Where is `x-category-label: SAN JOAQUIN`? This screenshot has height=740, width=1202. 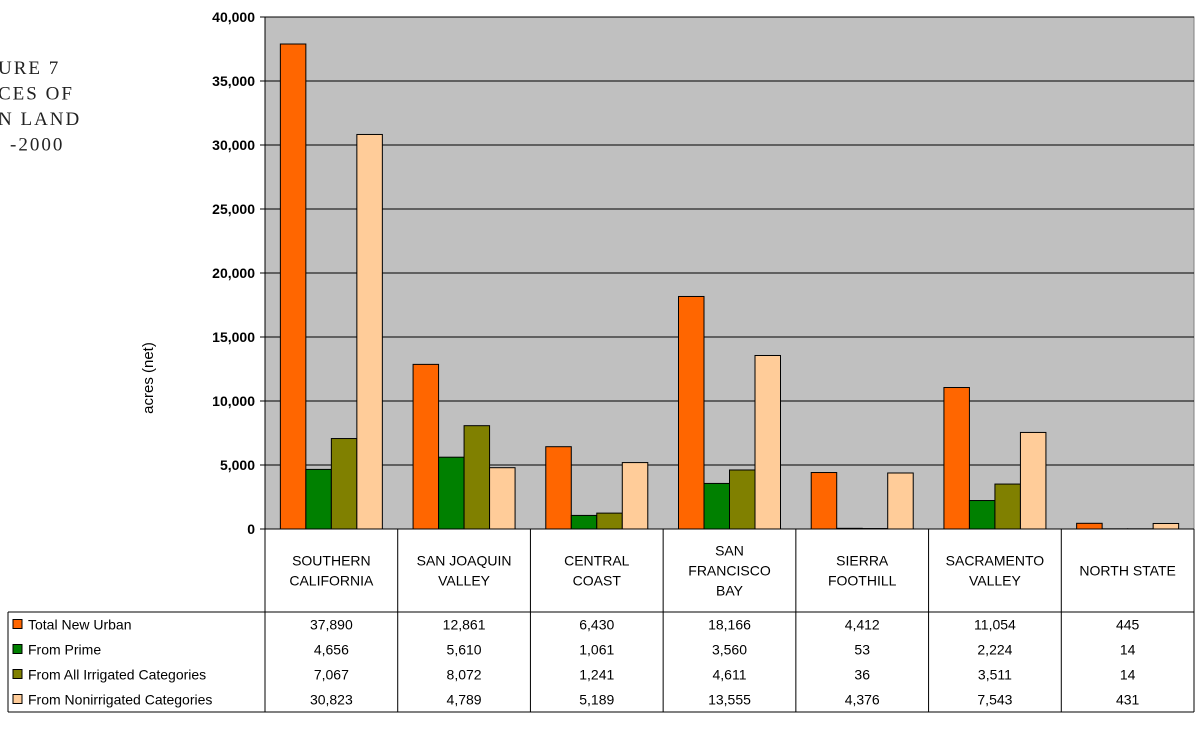
x-category-label: SAN JOAQUIN is located at coordinates (464, 561).